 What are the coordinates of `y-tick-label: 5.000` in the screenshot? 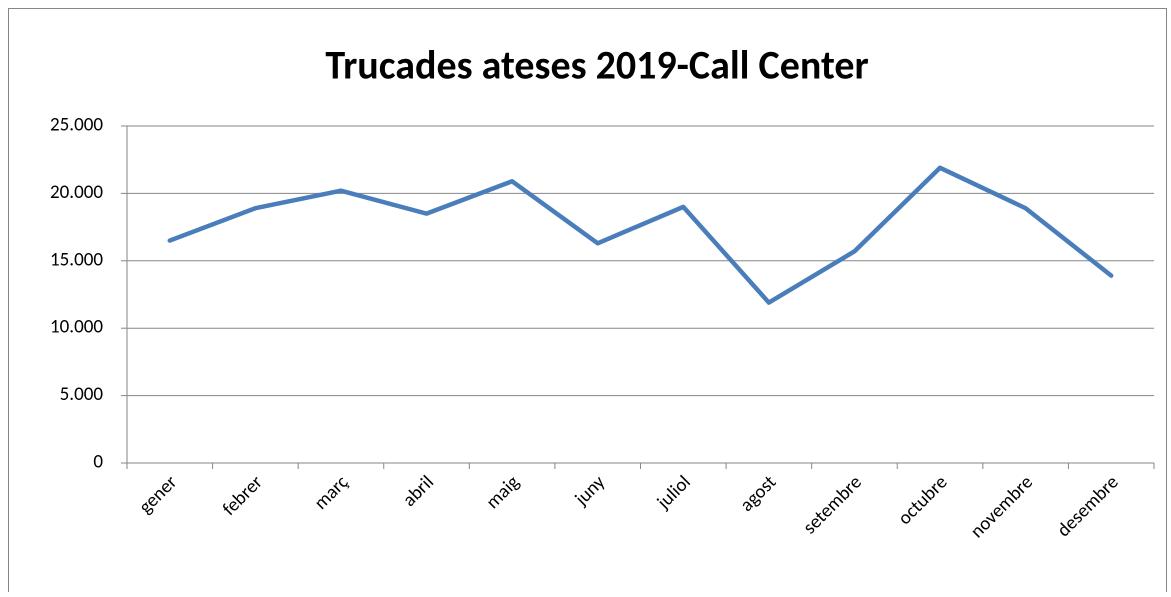 It's located at (82, 394).